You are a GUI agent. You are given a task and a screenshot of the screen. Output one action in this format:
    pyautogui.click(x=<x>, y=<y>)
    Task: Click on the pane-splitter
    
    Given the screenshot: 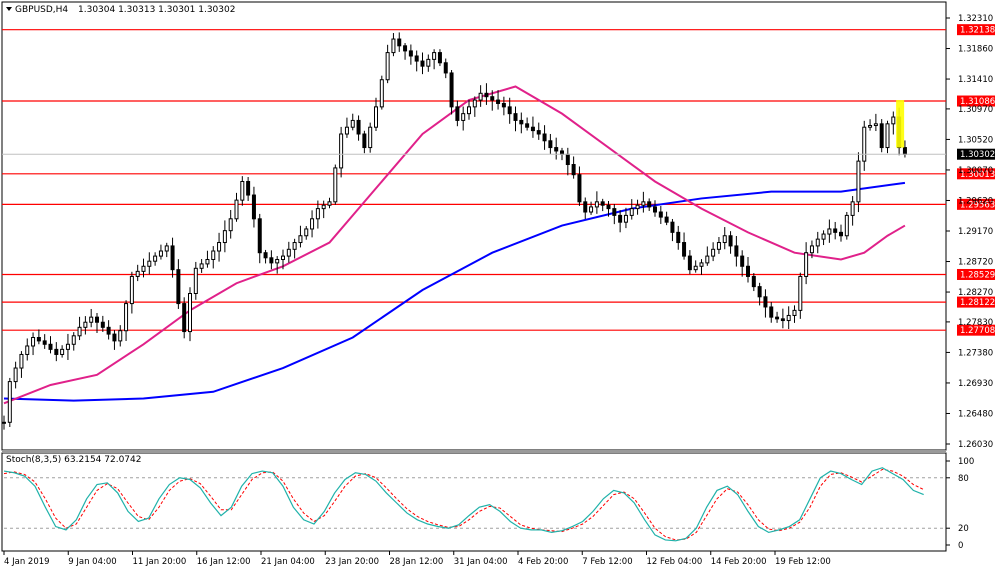 What is the action you would take?
    pyautogui.click(x=474, y=451)
    